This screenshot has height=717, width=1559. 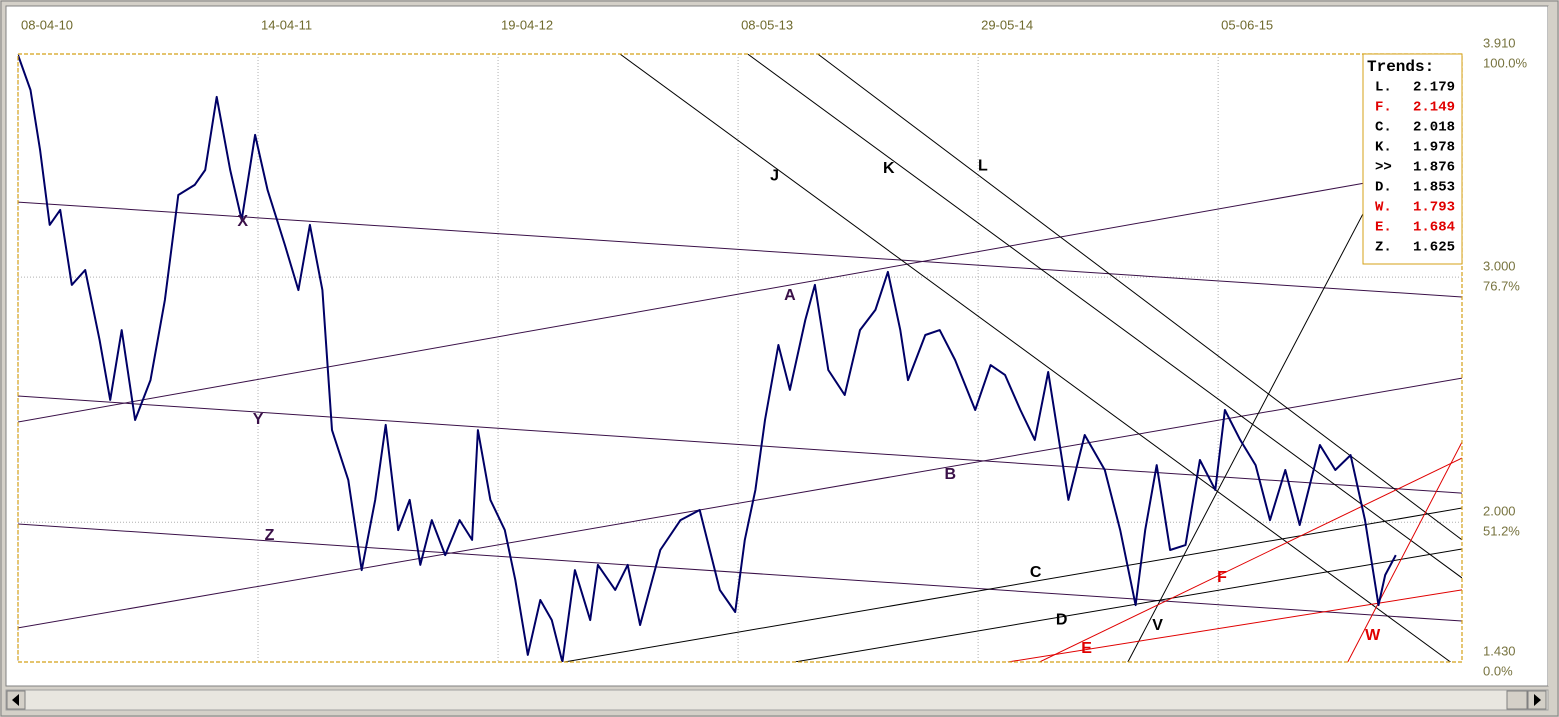 What do you see at coordinates (1086, 648) in the screenshot?
I see `trendline-label: E` at bounding box center [1086, 648].